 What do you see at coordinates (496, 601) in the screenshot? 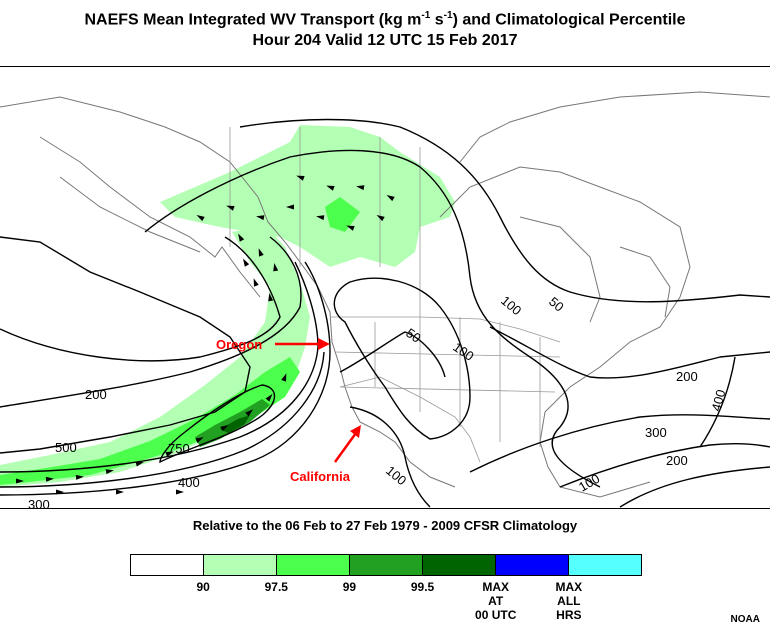
I see `colorbar-label: MAX AT 00 UTC` at bounding box center [496, 601].